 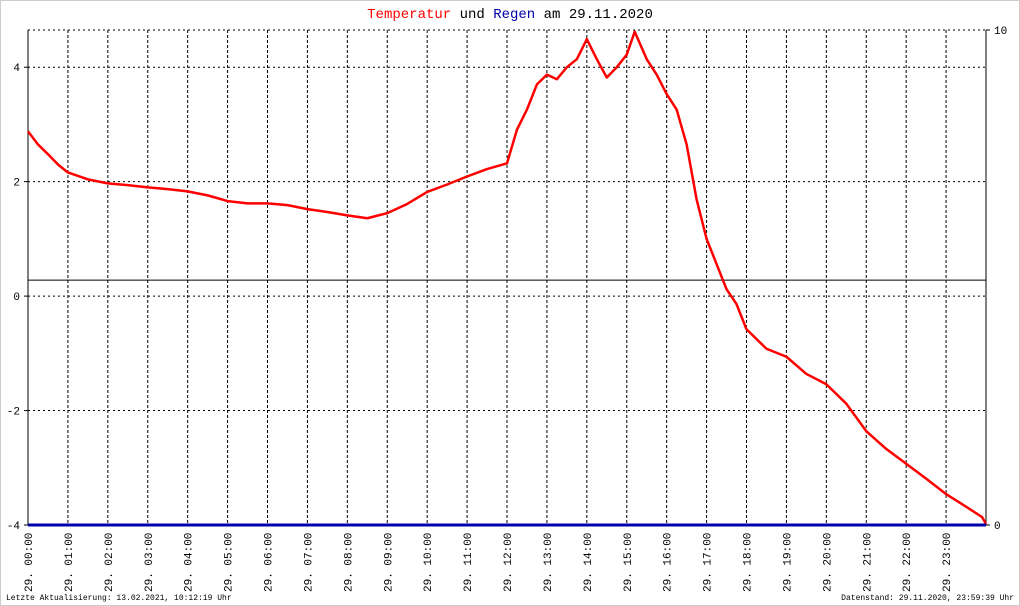 I want to click on x-tick-label: 29. 13:00, so click(x=549, y=562).